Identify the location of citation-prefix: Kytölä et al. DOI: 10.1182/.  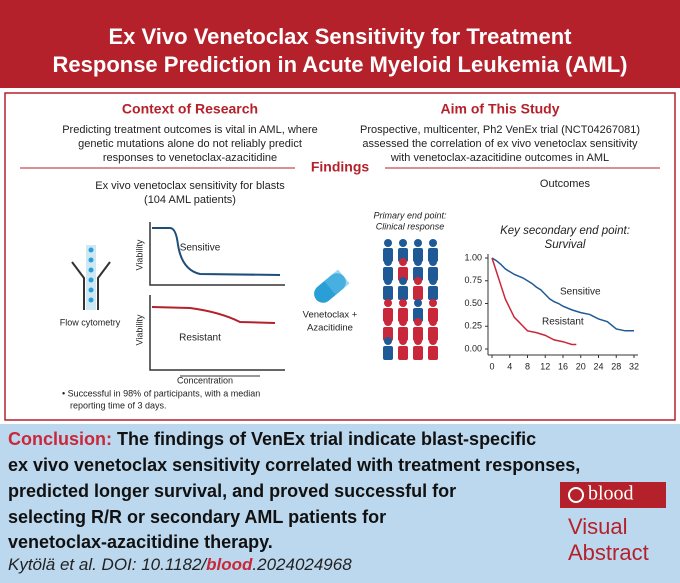
(108, 564).